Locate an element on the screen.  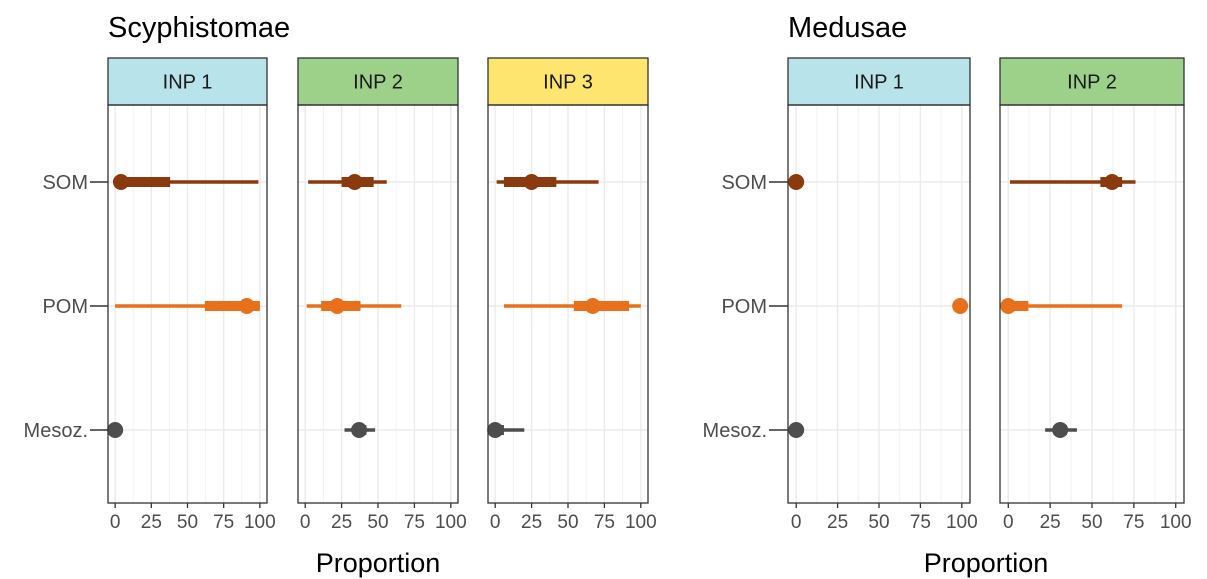
chart-title: Scyphistomae is located at coordinates (199, 28).